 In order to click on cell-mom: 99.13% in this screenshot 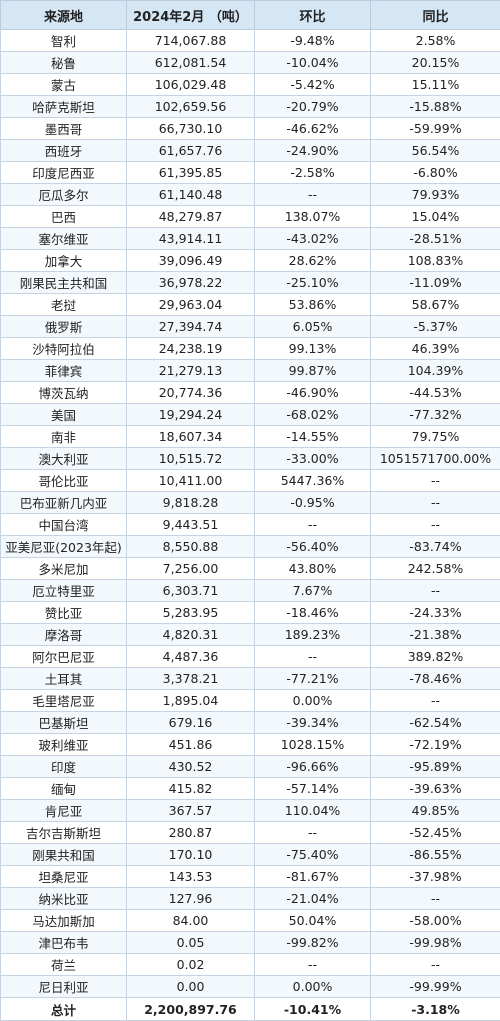, I will do `click(313, 349)`.